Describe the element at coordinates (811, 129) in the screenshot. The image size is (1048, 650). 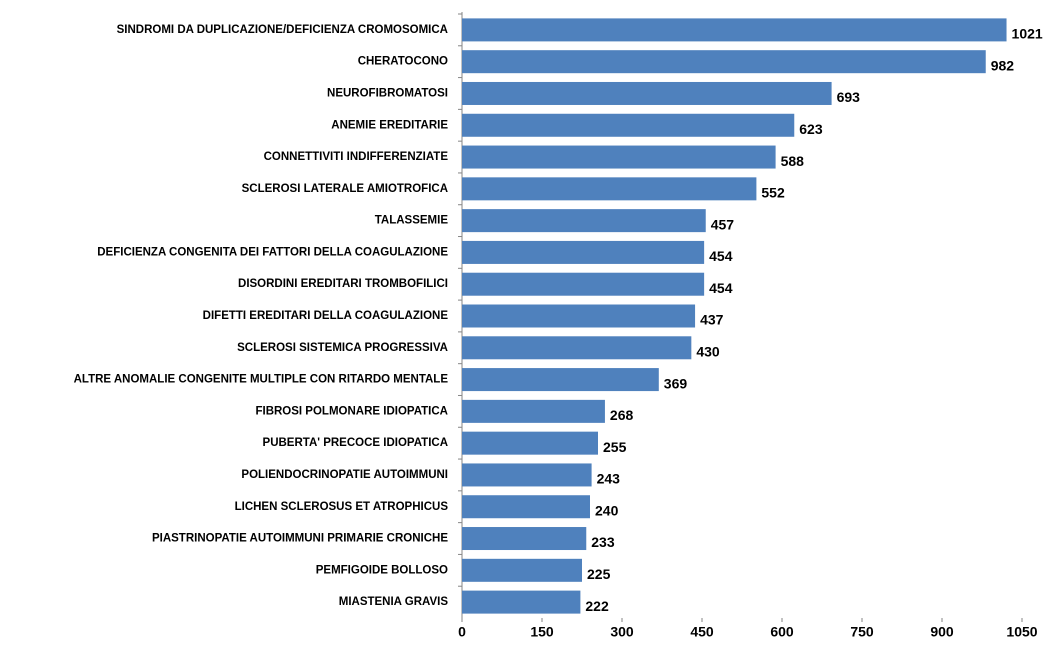
I see `value-label: 623` at that location.